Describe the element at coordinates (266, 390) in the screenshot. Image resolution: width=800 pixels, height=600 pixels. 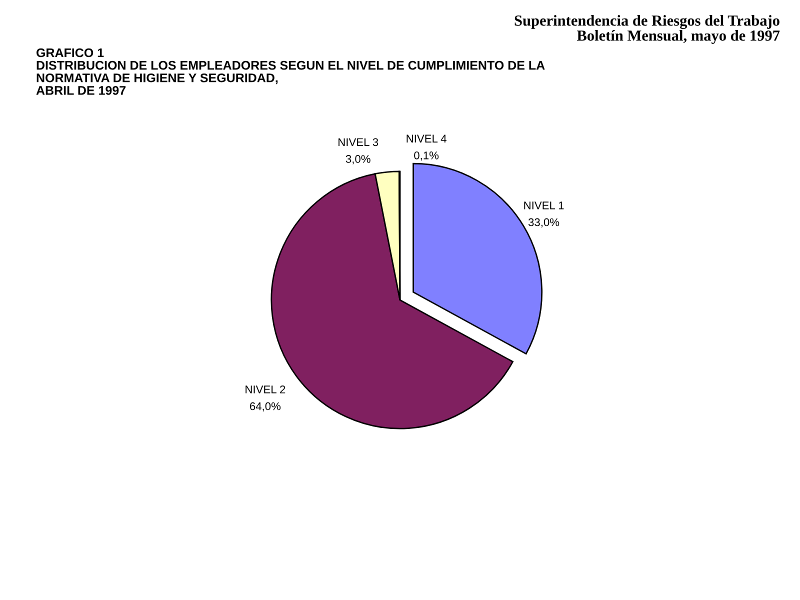
I see `slice-label: NIVEL 2` at that location.